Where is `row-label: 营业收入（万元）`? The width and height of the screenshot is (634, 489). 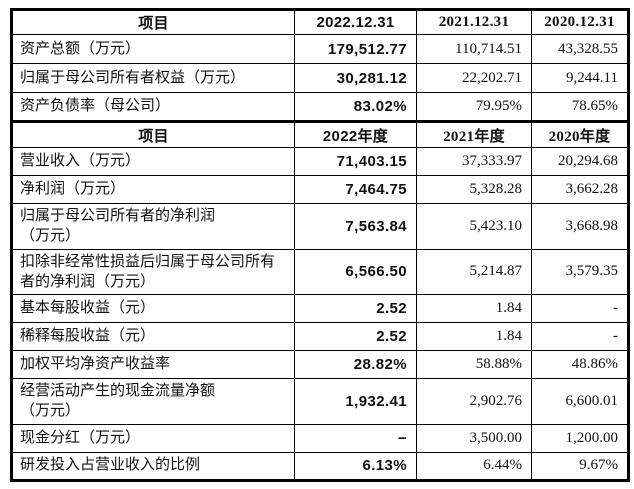
row-label: 营业收入（万元） is located at coordinates (153, 161).